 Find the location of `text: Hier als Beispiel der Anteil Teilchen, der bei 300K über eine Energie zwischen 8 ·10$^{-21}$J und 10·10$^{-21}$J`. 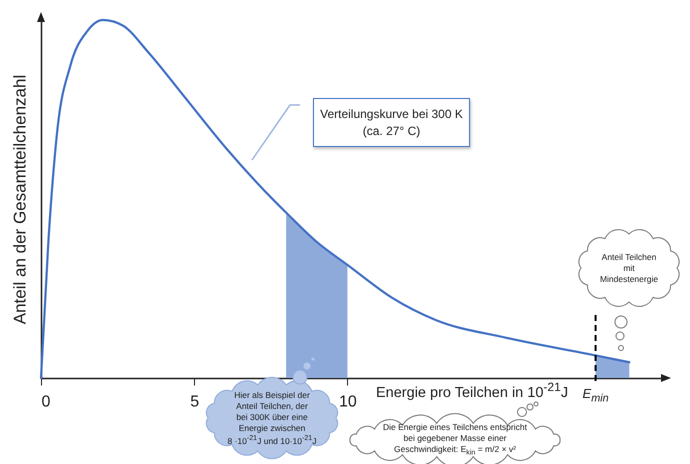

text: Hier als Beispiel der Anteil Teilchen, der bei 300K über eine Energie zwischen 8 ·10$^{-21}$J und 10·10$^{-21}$J is located at coordinates (272, 418).